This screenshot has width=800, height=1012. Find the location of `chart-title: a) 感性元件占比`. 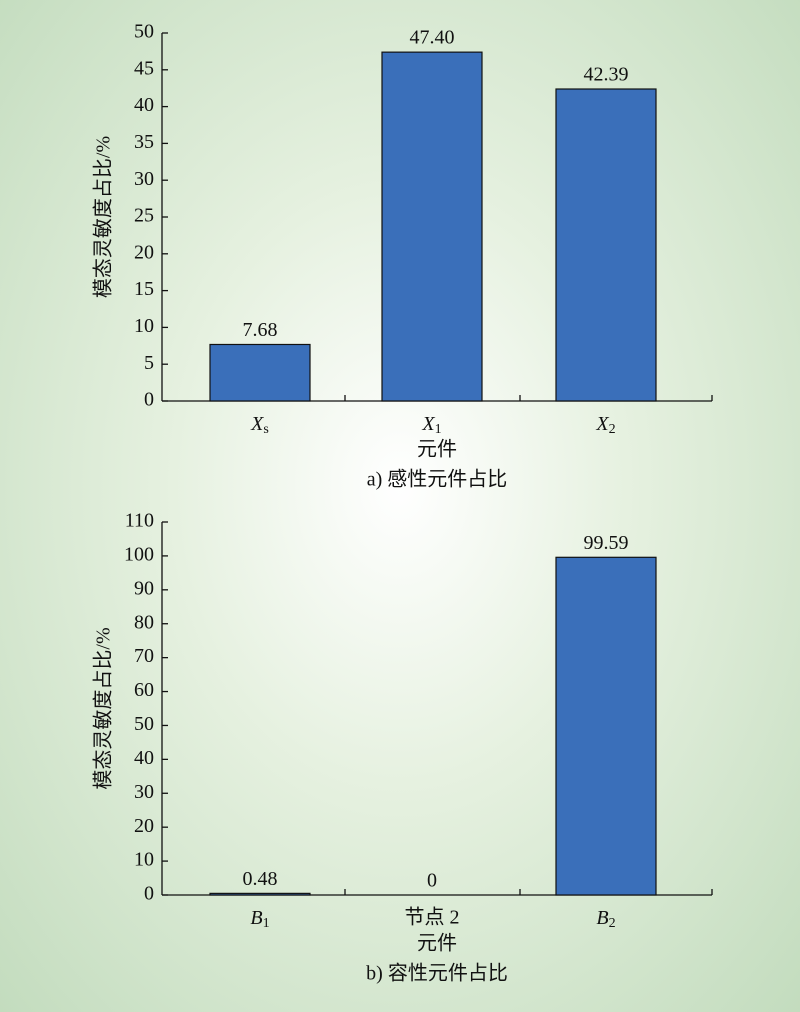

chart-title: a) 感性元件占比 is located at coordinates (437, 479).